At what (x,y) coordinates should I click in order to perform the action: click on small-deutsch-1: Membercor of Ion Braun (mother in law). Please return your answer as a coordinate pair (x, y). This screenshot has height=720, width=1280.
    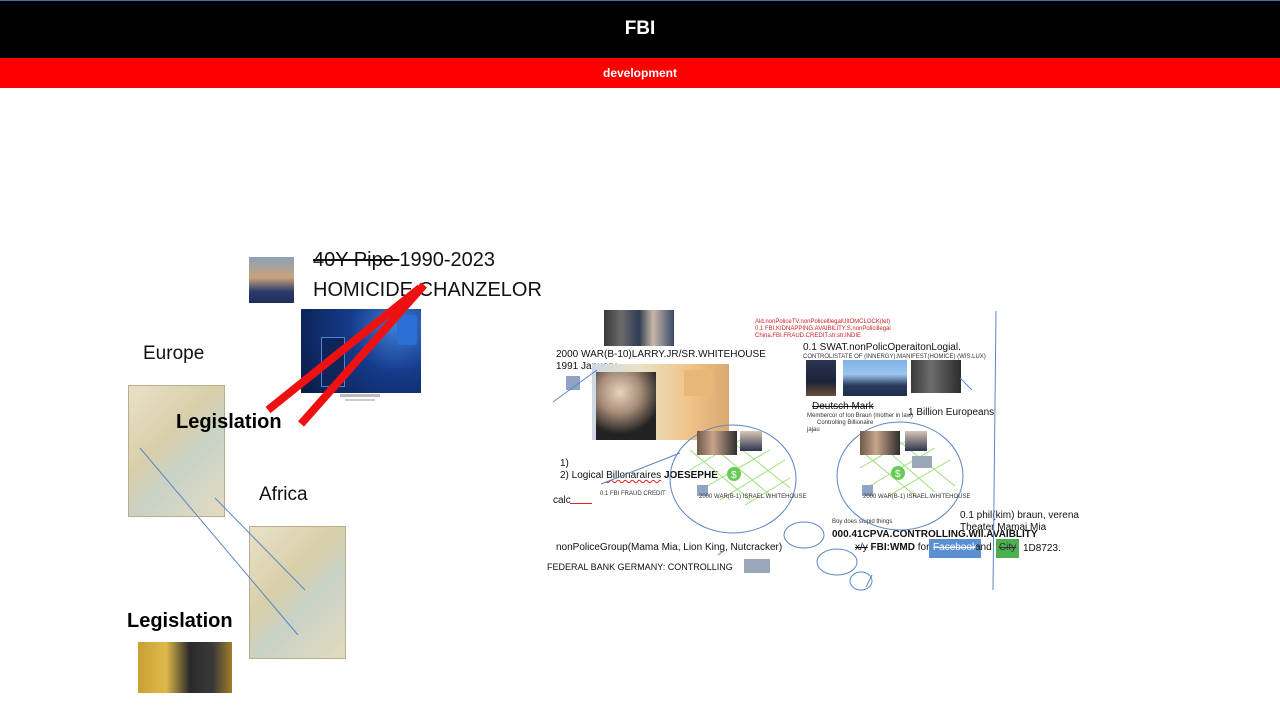
    Looking at the image, I should click on (860, 416).